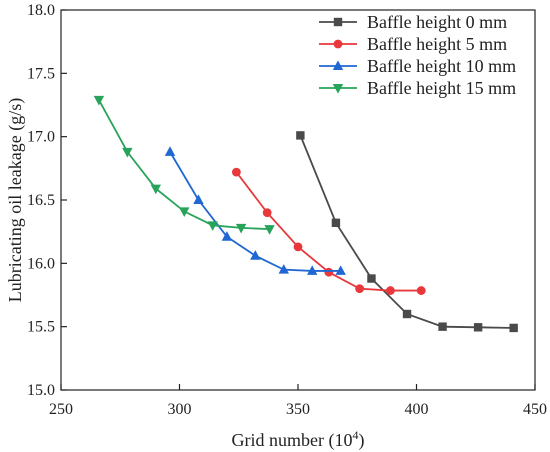 The height and width of the screenshot is (452, 550). I want to click on y-tick-label: 15.0, so click(41, 390).